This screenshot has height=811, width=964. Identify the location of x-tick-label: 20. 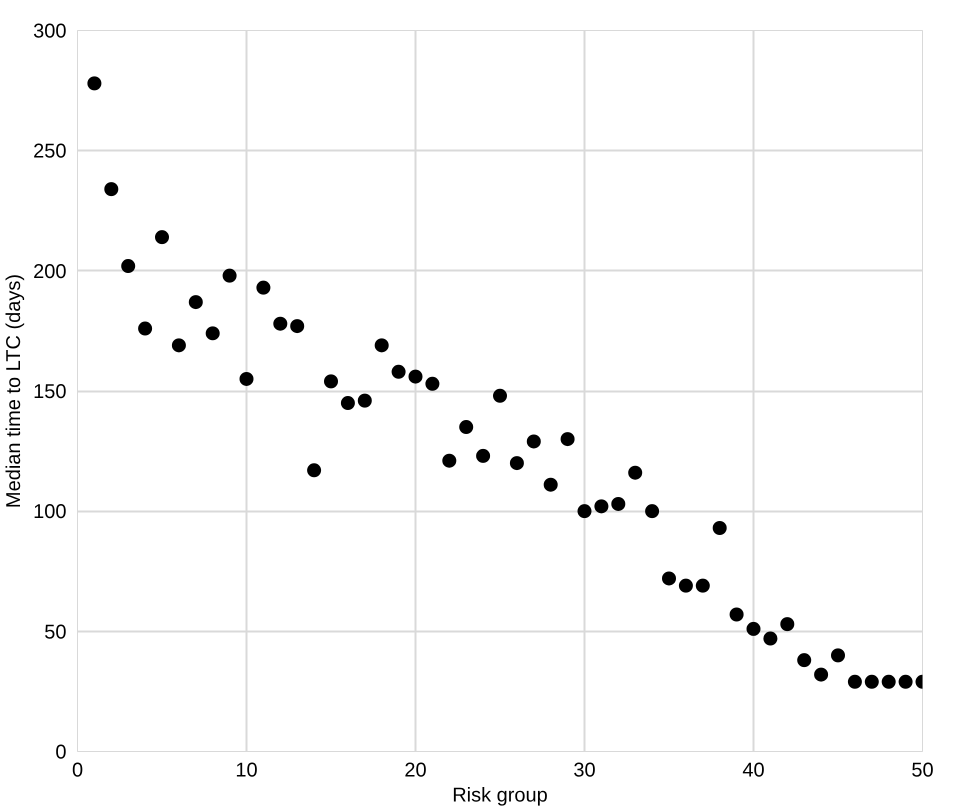
(415, 771).